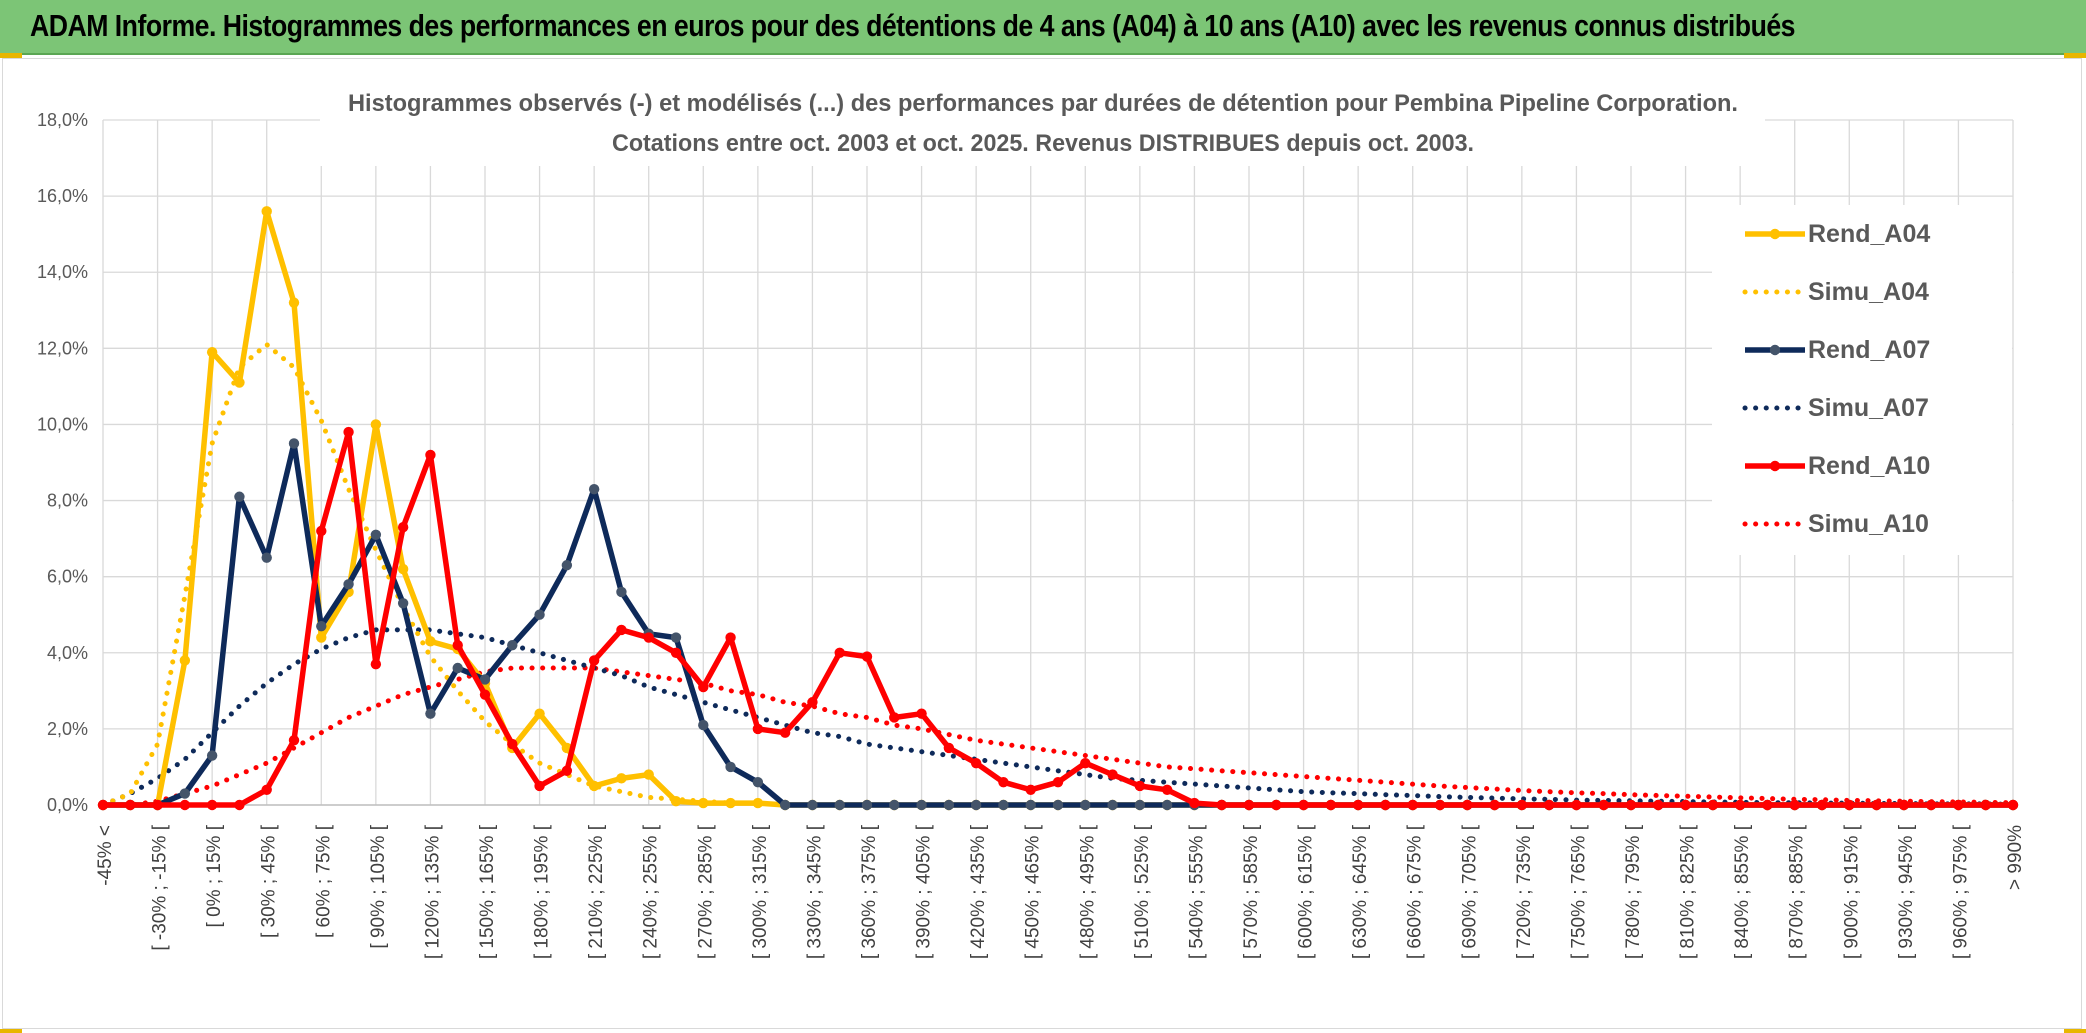 Image resolution: width=2086 pixels, height=1033 pixels. I want to click on x-tick-label: [ 180% ; 195% [, so click(542, 891).